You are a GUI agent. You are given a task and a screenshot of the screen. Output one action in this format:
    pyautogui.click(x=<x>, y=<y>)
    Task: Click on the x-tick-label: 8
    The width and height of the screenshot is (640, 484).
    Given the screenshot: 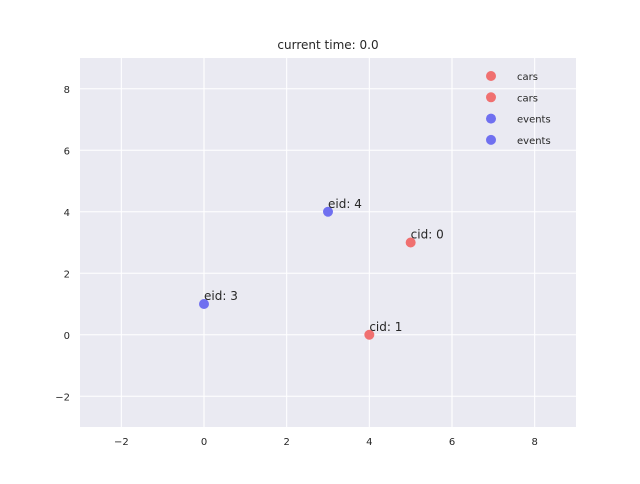 What is the action you would take?
    pyautogui.click(x=534, y=442)
    